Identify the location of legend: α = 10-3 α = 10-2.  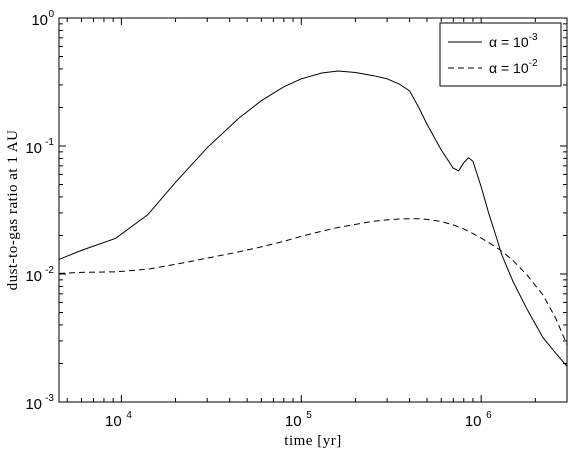
(500, 54).